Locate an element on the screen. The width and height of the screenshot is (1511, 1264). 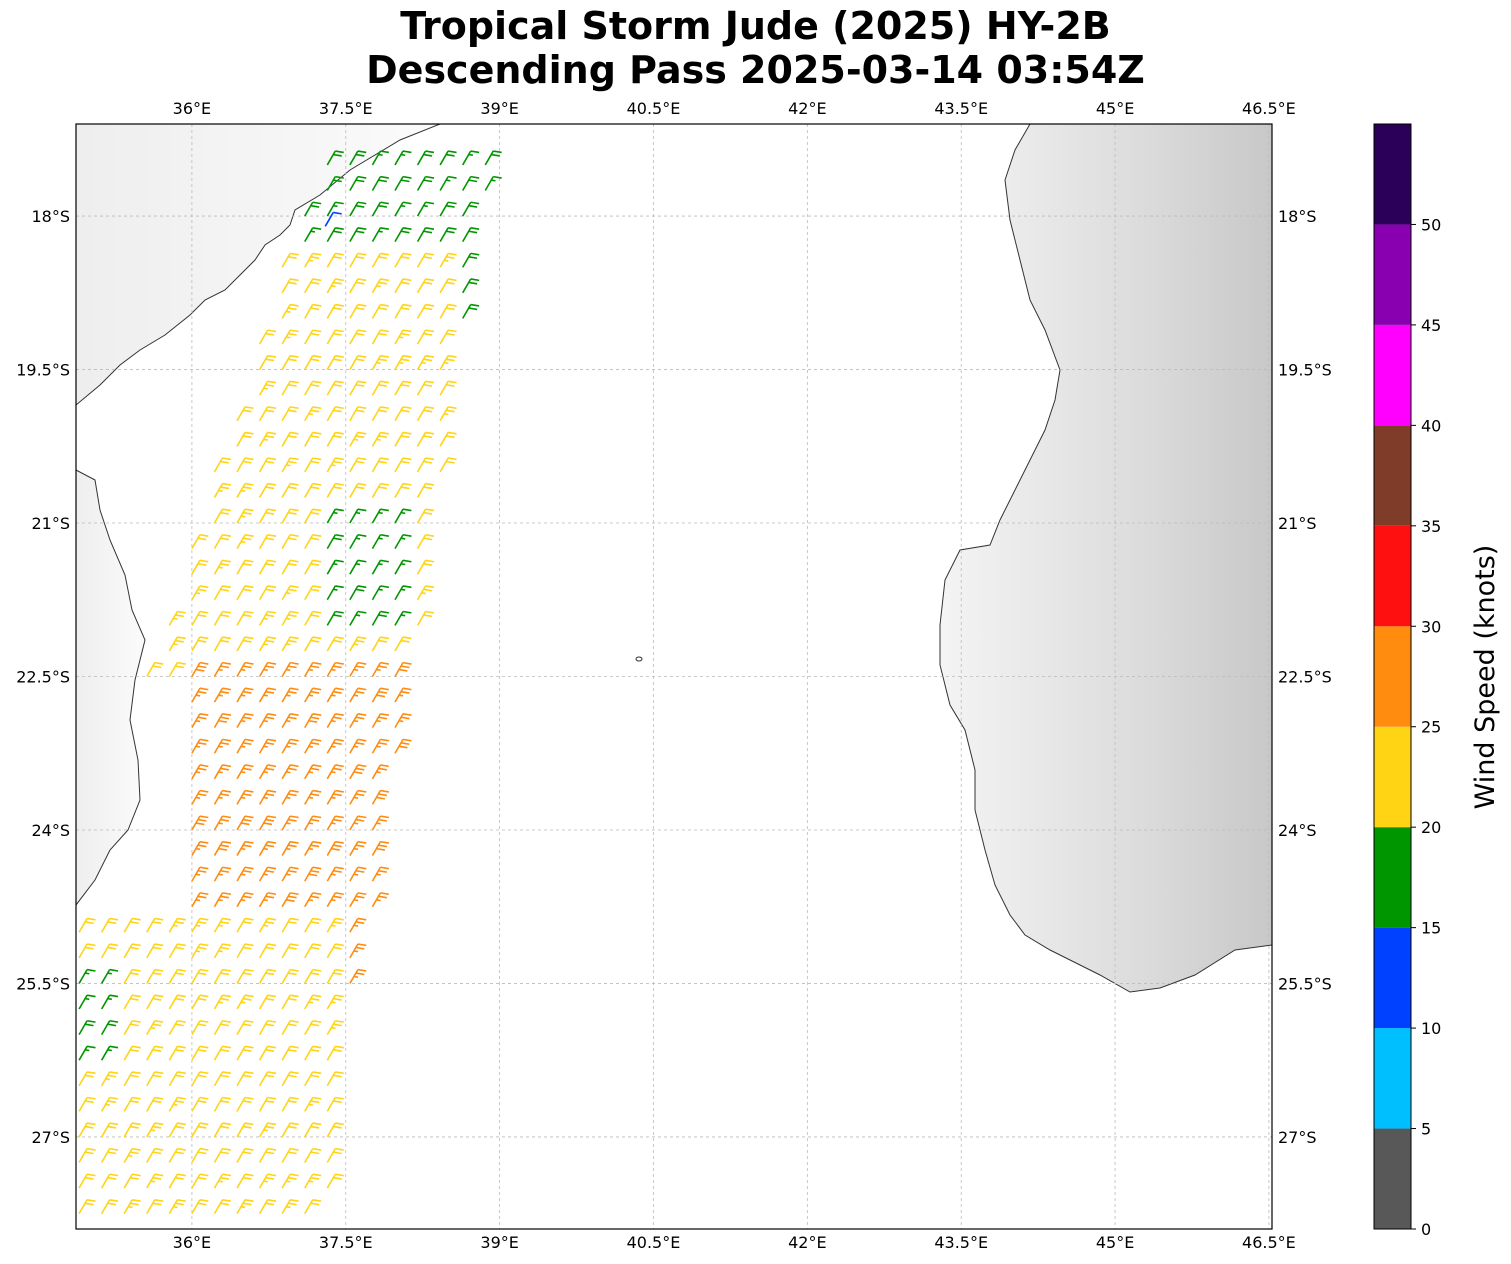
lon-tick-label-bottom: 39°E is located at coordinates (499, 1242).